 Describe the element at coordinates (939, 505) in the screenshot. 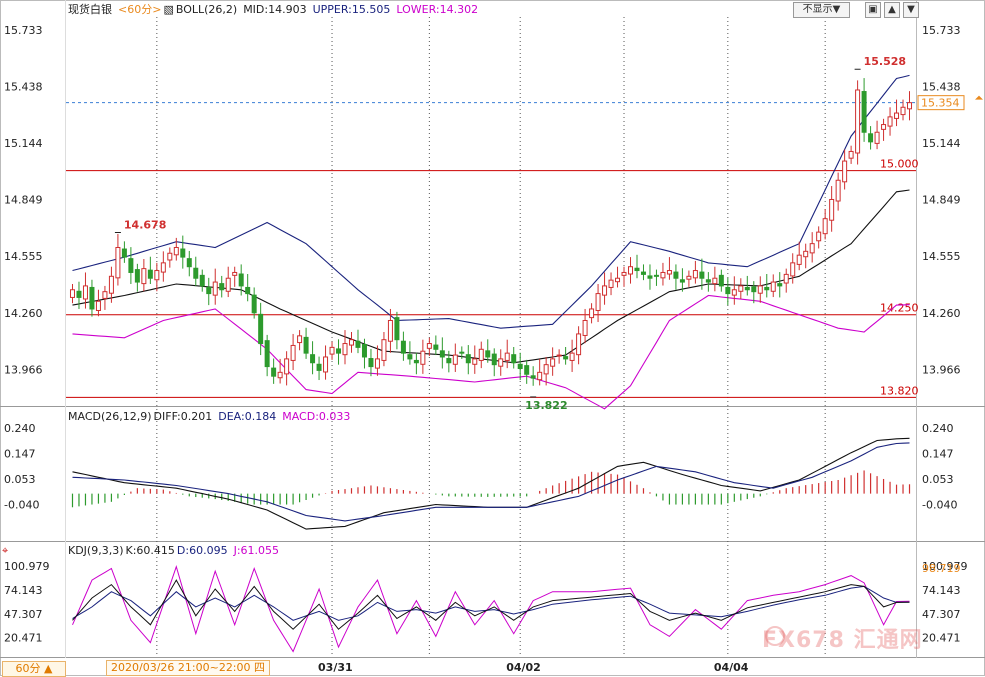

I see `macd-tick-right: -0.040` at that location.